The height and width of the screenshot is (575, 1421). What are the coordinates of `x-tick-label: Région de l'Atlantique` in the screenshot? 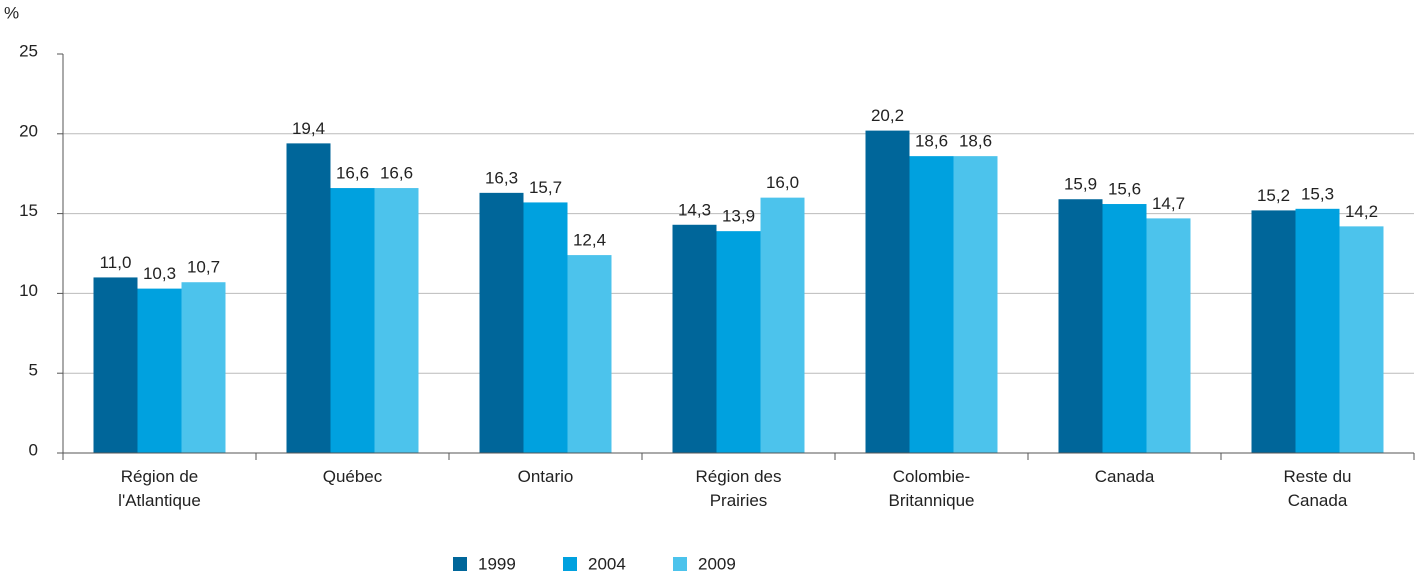 It's located at (159, 488).